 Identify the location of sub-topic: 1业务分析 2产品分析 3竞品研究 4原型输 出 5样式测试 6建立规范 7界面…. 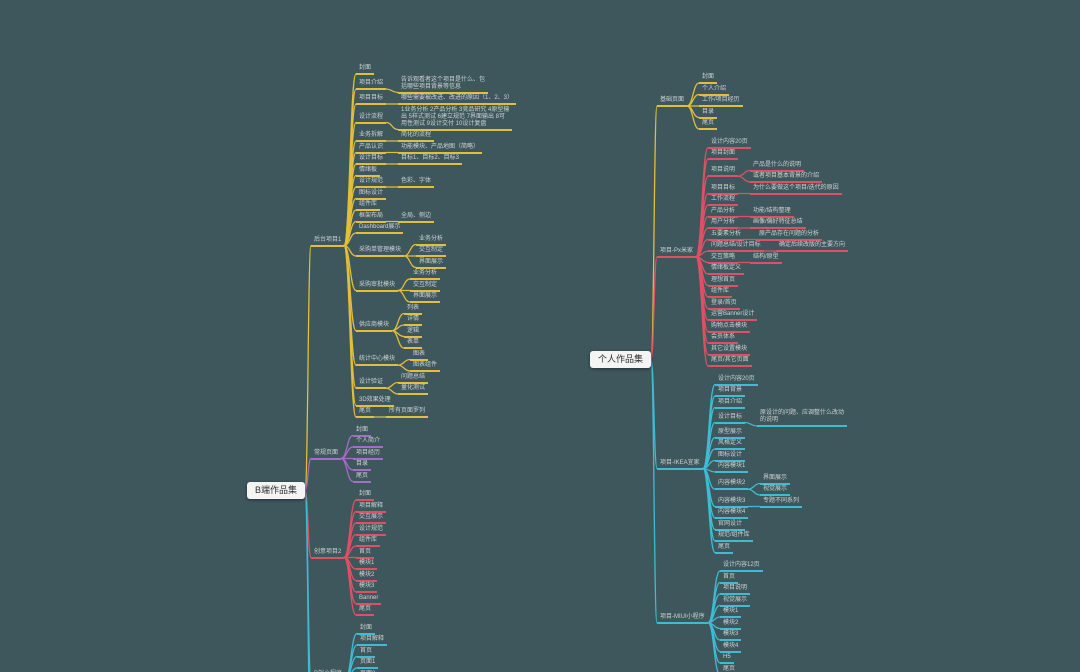
(455, 118).